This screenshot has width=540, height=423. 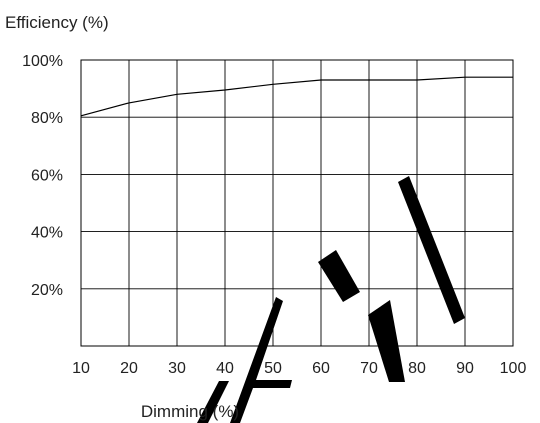 What do you see at coordinates (129, 368) in the screenshot?
I see `x-tick-label-20: 20` at bounding box center [129, 368].